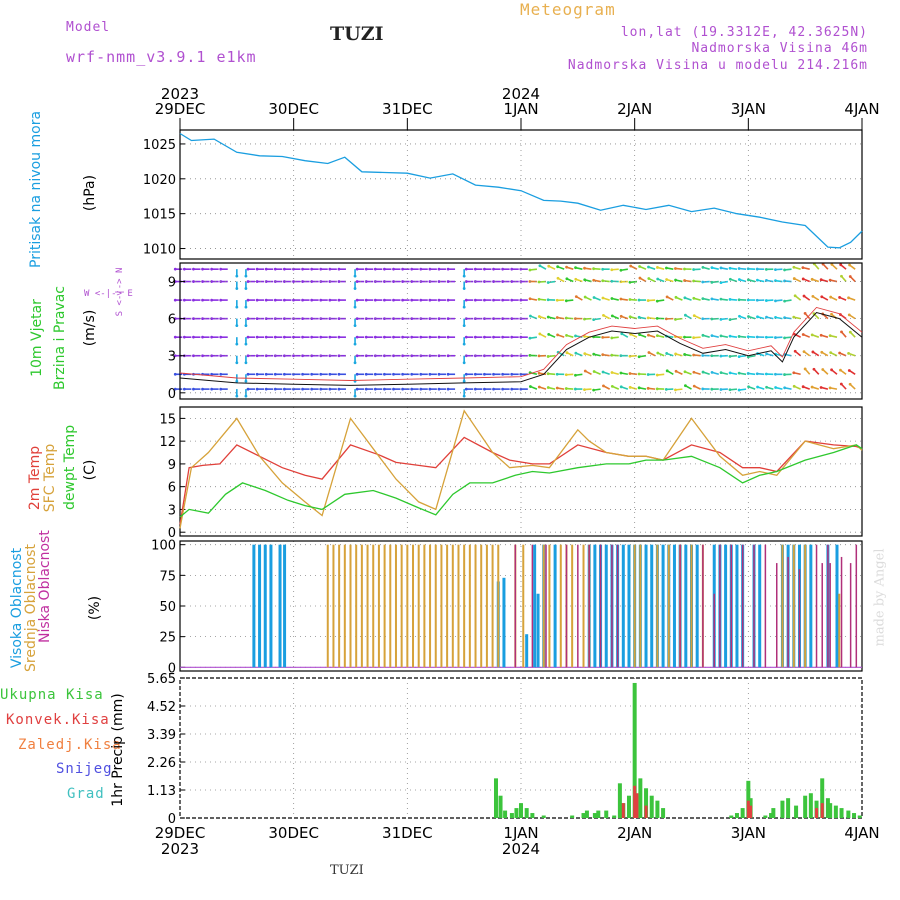 The image size is (900, 900). I want to click on wind-ytick-label: 0, so click(172, 394).